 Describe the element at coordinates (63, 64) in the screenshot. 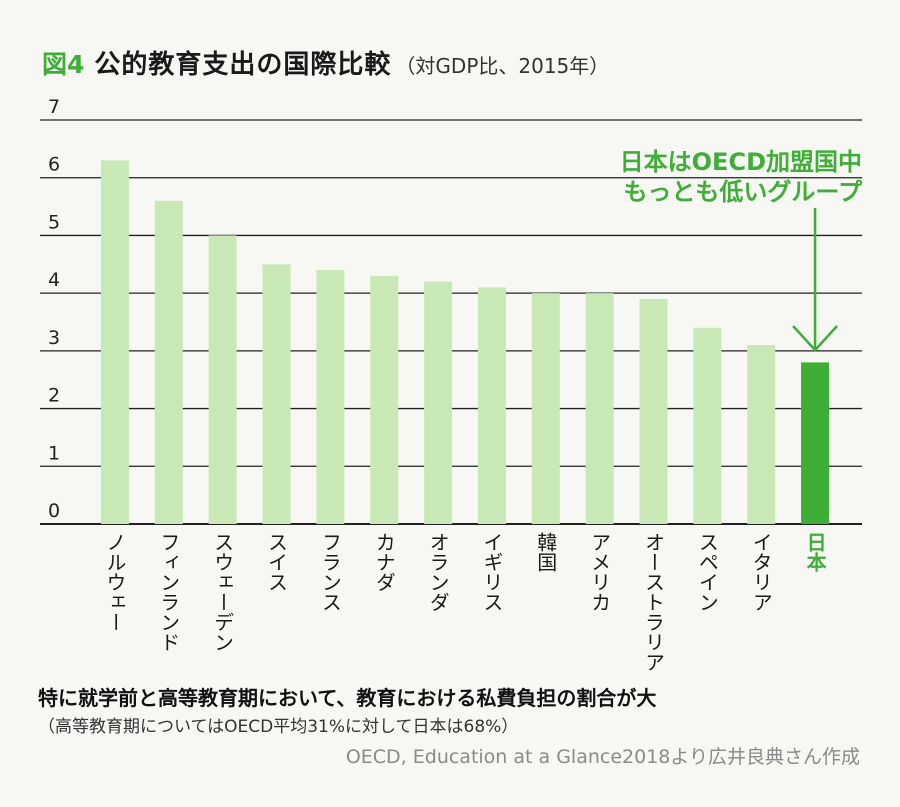

I see `figure-number: 図4` at that location.